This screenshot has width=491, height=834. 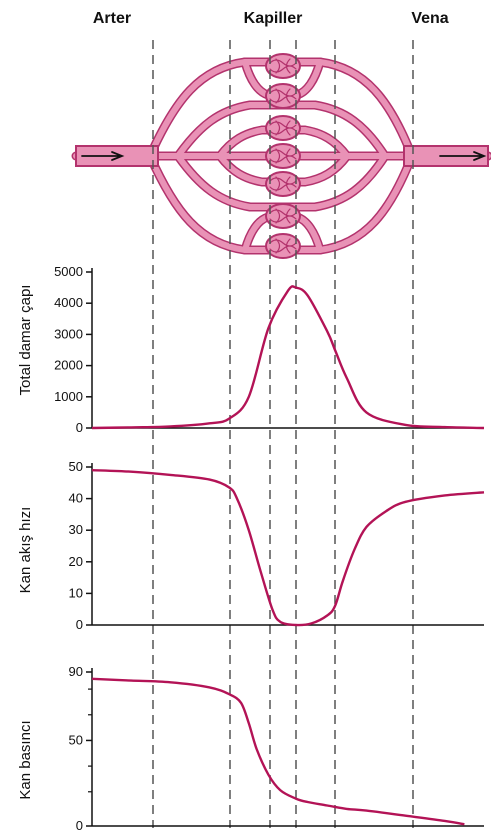 What do you see at coordinates (68, 365) in the screenshot?
I see `y-tick-label: 2000` at bounding box center [68, 365].